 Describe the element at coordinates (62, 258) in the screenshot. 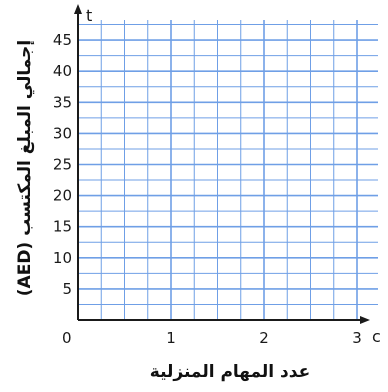

I see `y-tick-label: 10` at that location.